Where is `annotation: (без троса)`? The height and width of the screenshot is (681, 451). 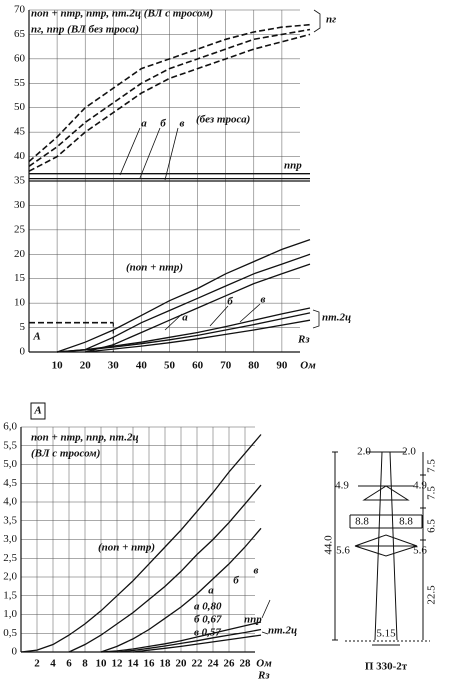 annotation: (без троса) is located at coordinates (223, 120).